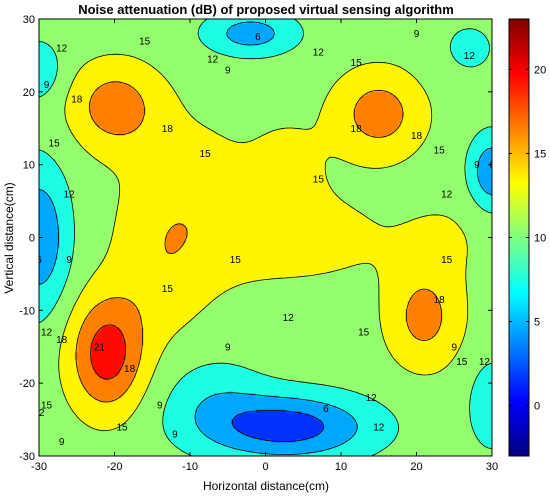 Image resolution: width=550 pixels, height=497 pixels. I want to click on colorbar-tick-label: 20, so click(540, 70).